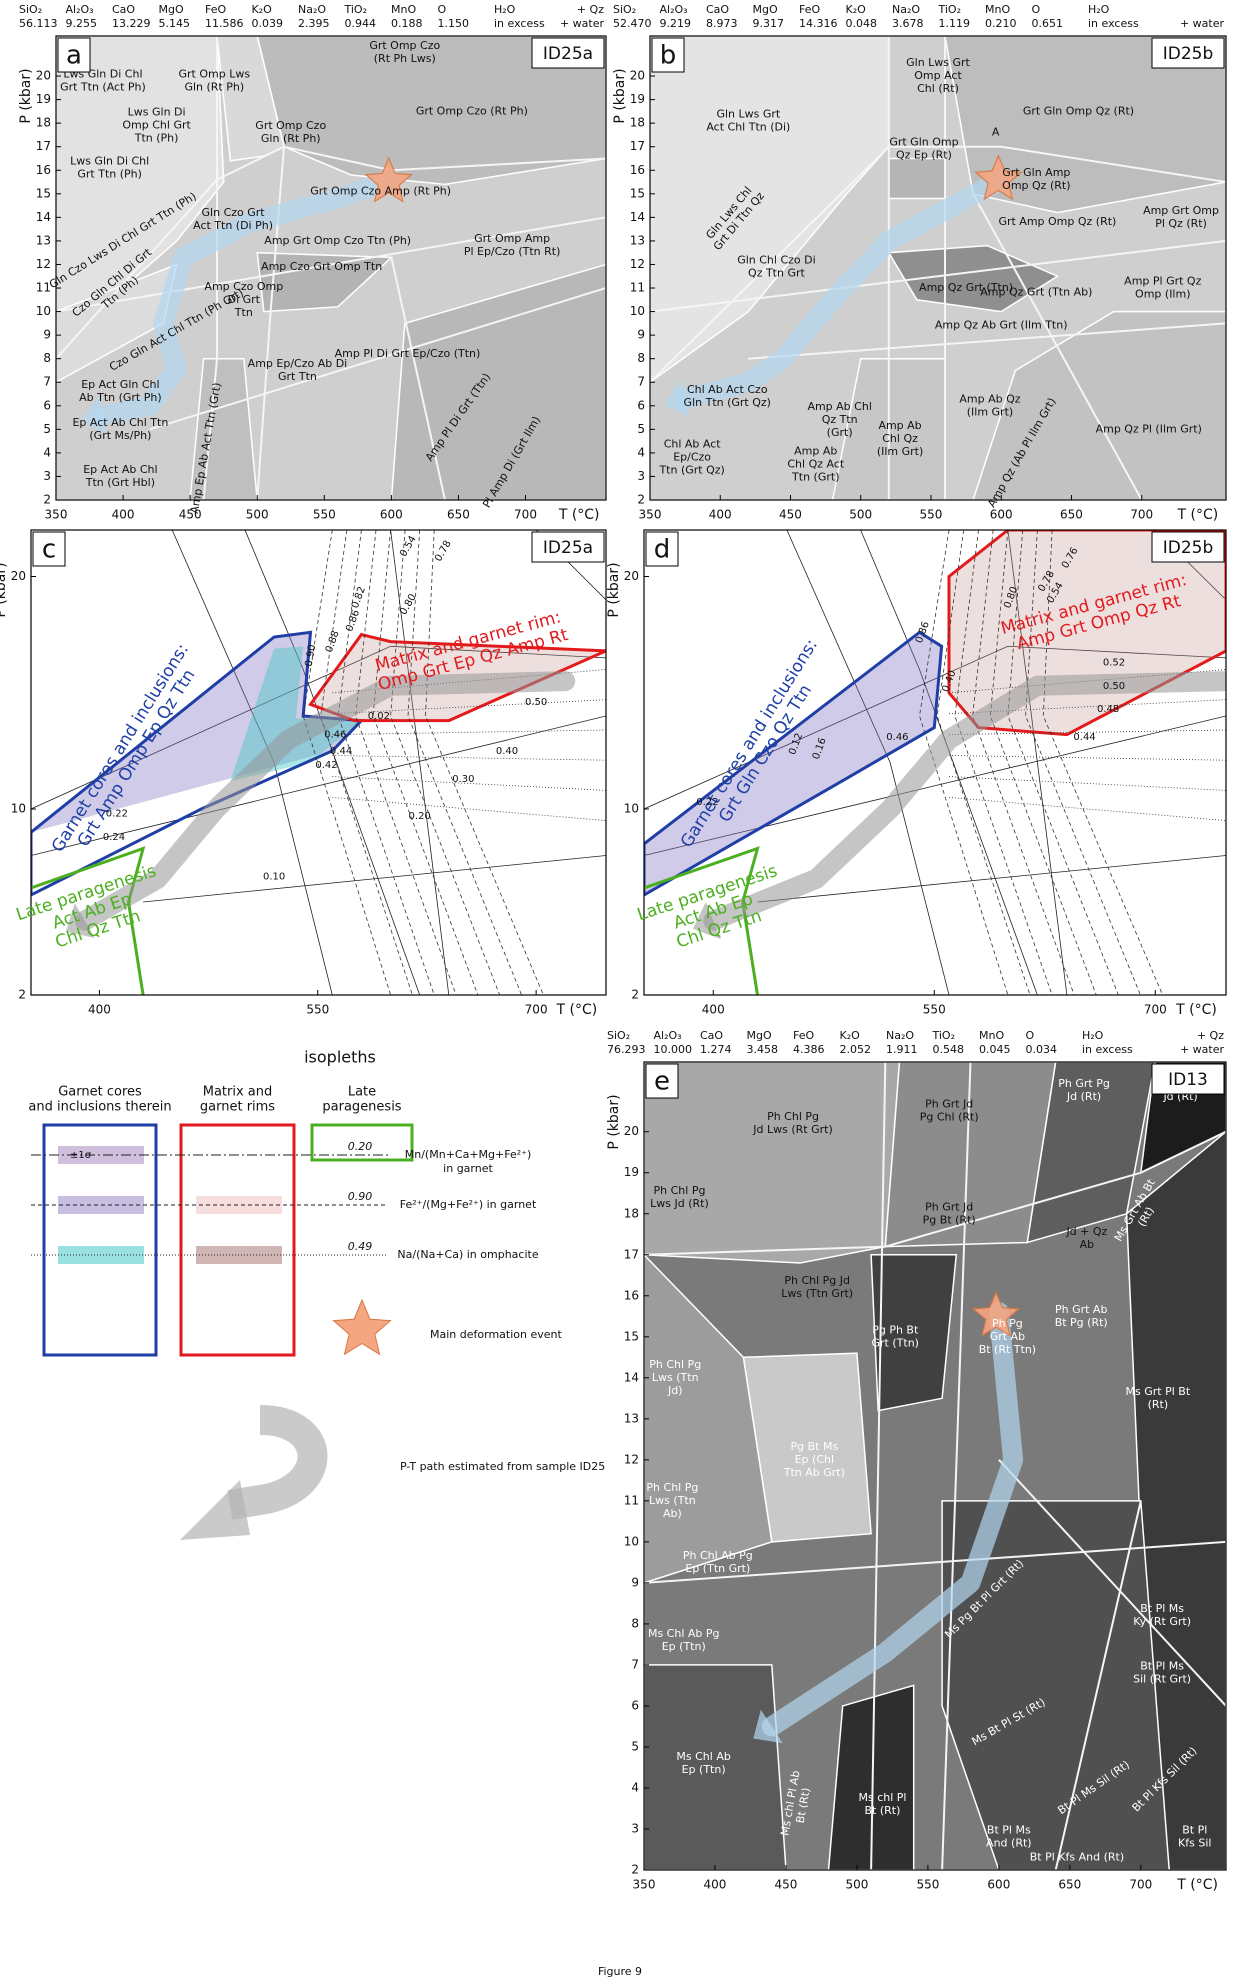 The width and height of the screenshot is (1241, 1984). What do you see at coordinates (82, 23) in the screenshot?
I see `oxide-value: 9.255` at bounding box center [82, 23].